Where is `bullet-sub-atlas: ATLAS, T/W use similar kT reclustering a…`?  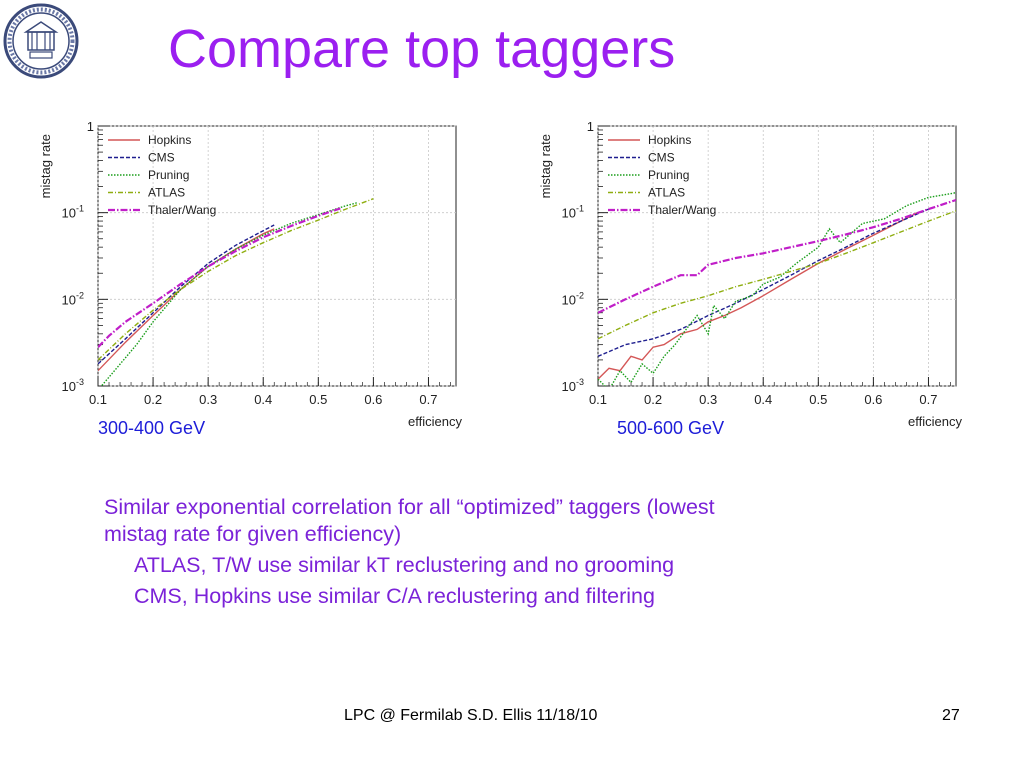 bullet-sub-atlas: ATLAS, T/W use similar kT reclustering a… is located at coordinates (404, 565).